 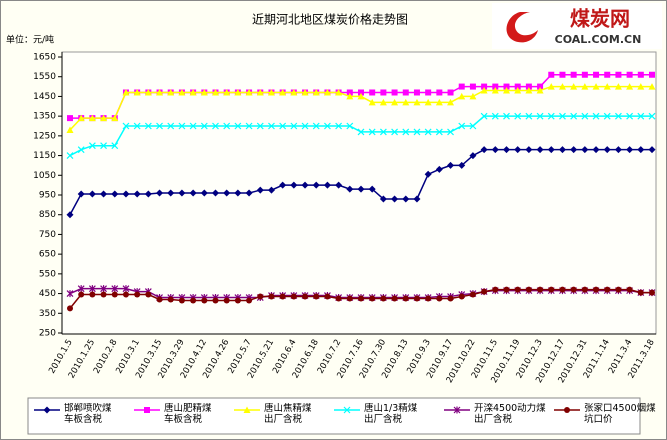 I want to click on y-tick-label: 350, so click(x=47, y=314).